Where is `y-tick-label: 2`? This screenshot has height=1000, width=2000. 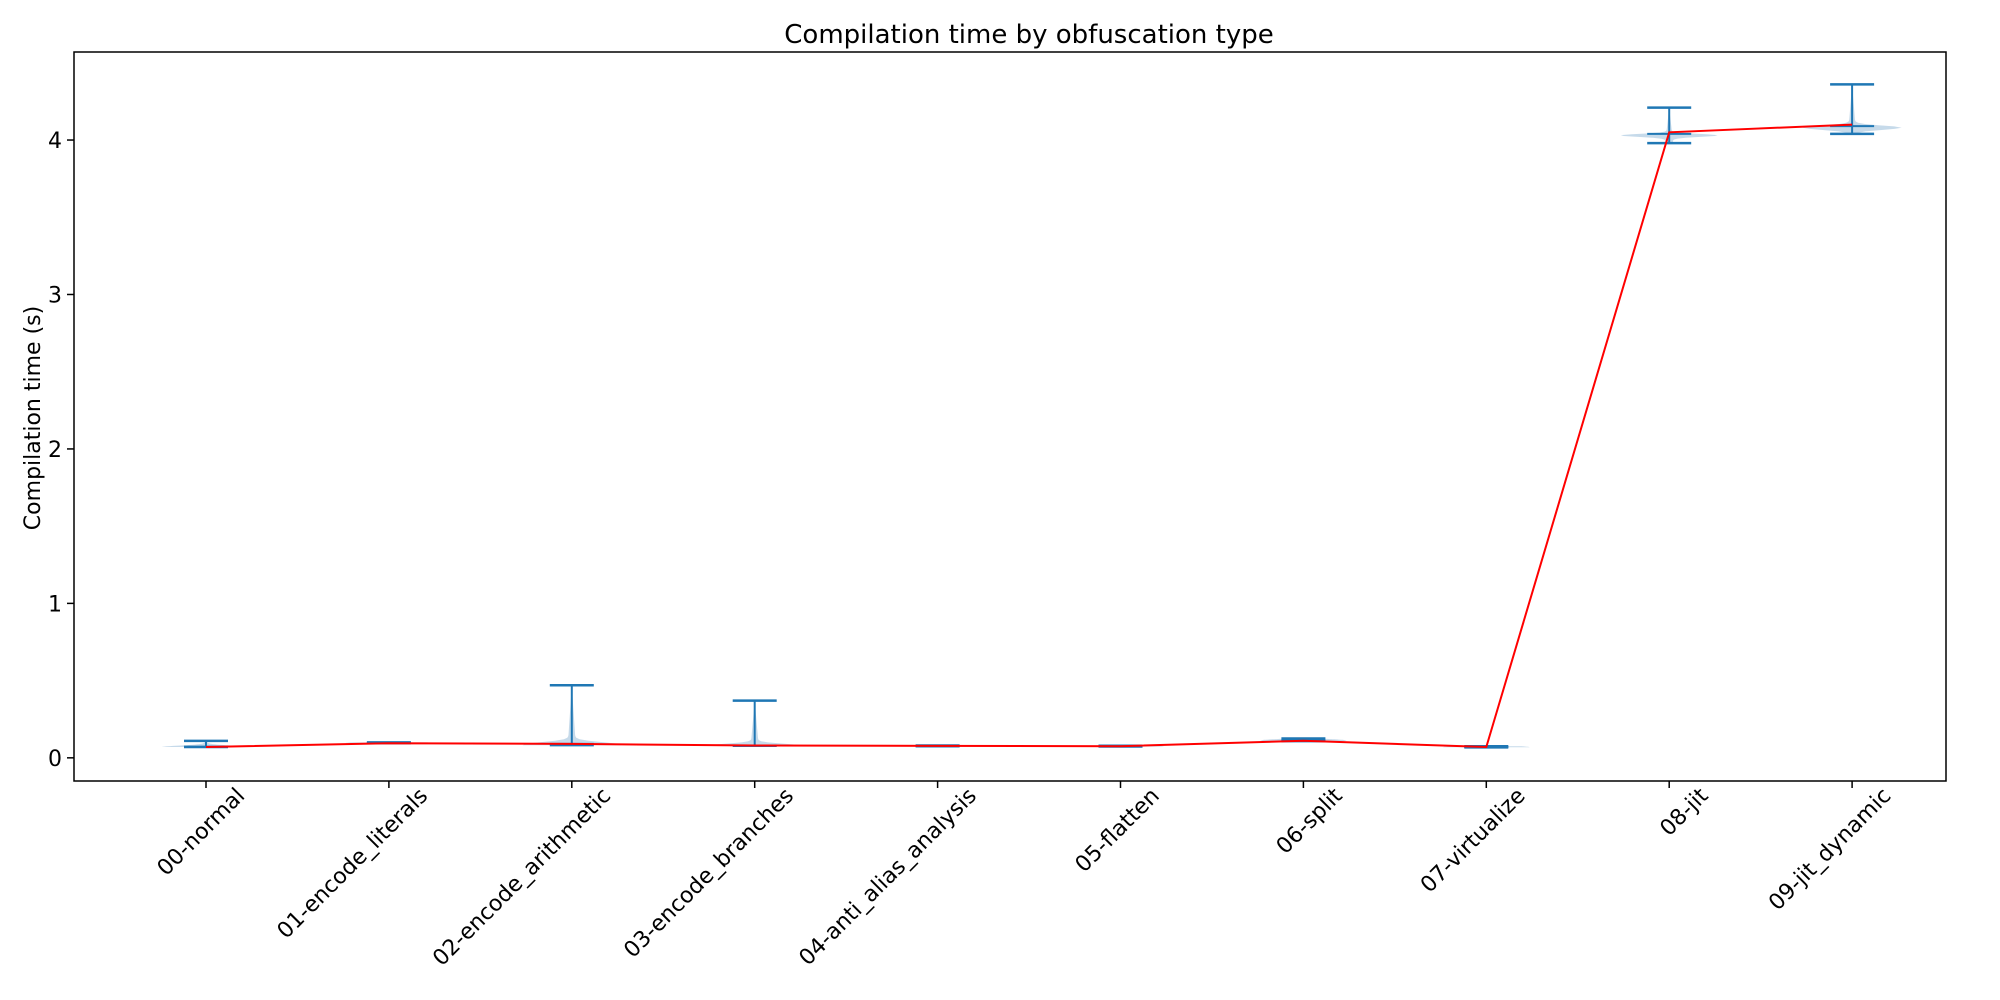 y-tick-label: 2 is located at coordinates (55, 450).